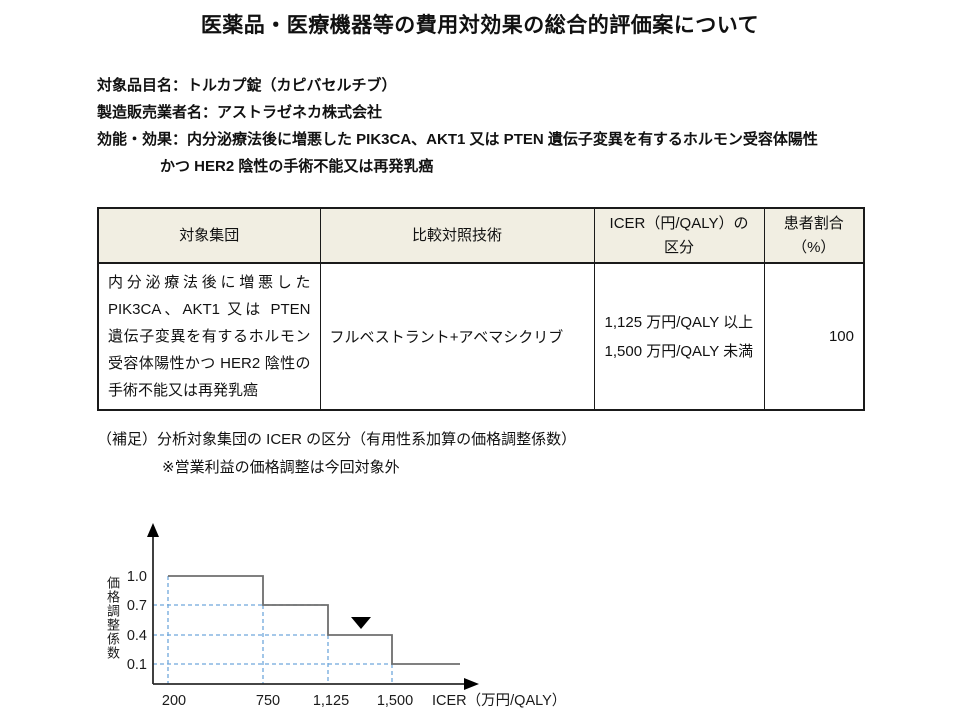 The image size is (960, 720). Describe the element at coordinates (679, 235) in the screenshot. I see `header-icer-category: ICER（円/QALY）の 区分` at that location.